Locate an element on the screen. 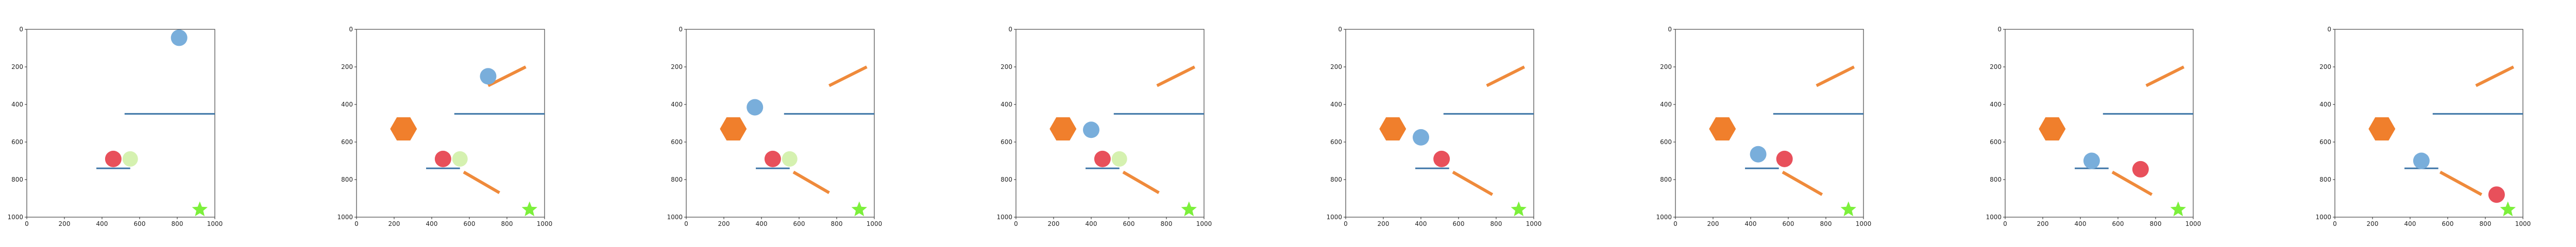  frame-3: 0 0 200 200 400 400 600 600 800 800 1000 1000 is located at coordinates (824, 123).